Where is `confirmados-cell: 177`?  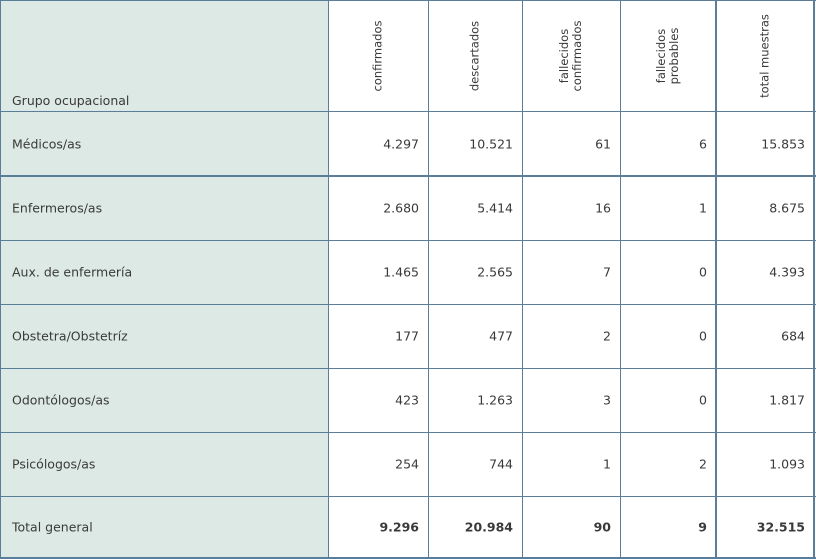 confirmados-cell: 177 is located at coordinates (378, 336).